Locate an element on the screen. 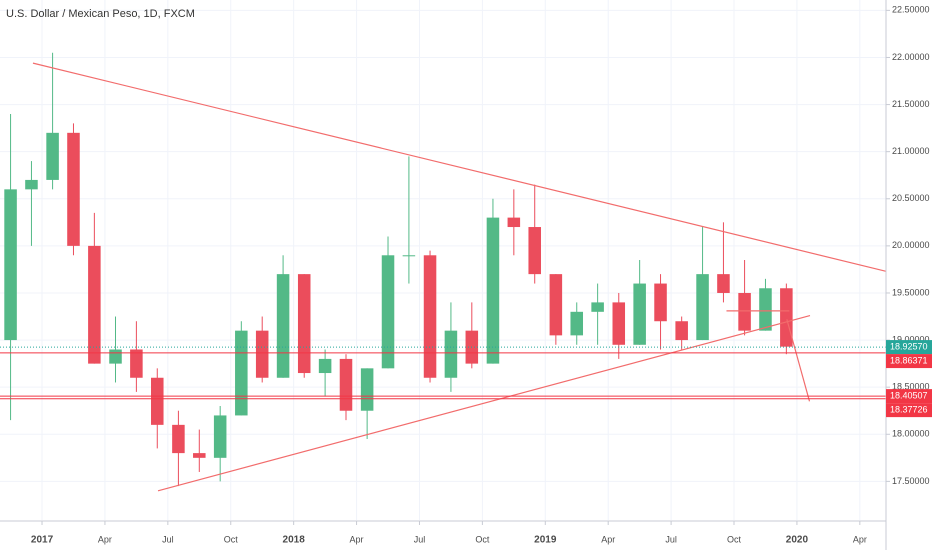  y-tick-label: 19.00000 is located at coordinates (911, 339).